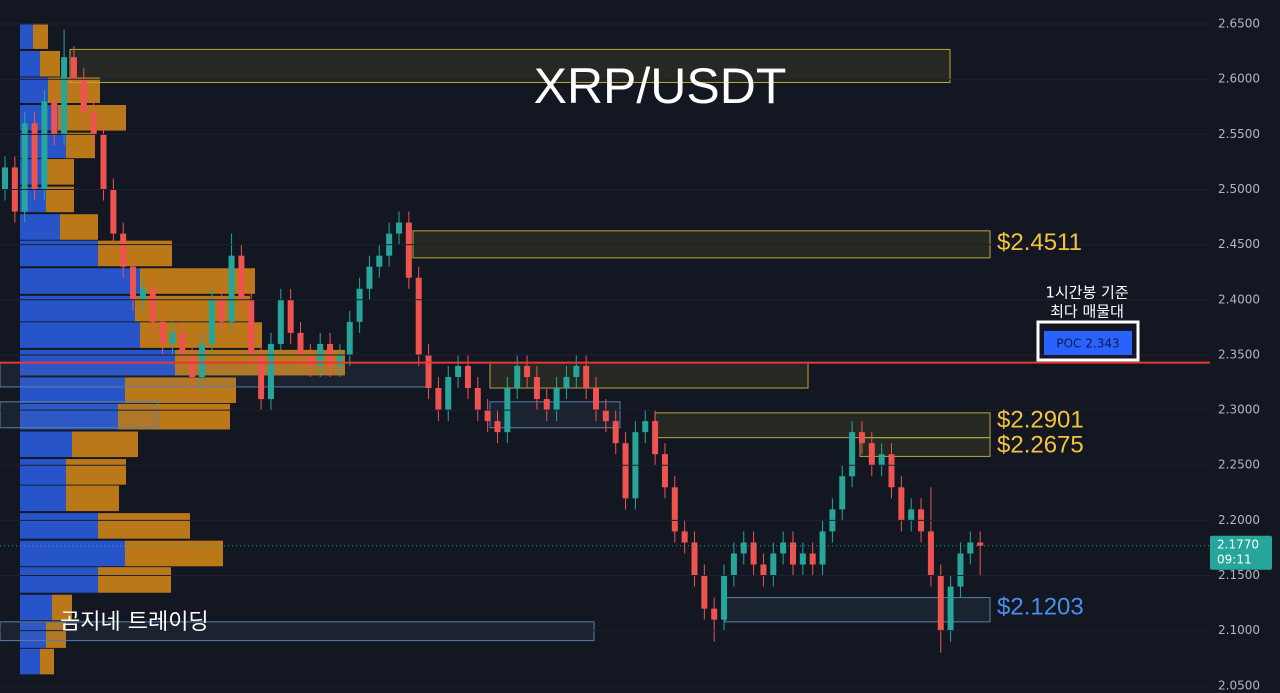  Describe the element at coordinates (1239, 630) in the screenshot. I see `y-tick-label: 2.1000` at that location.